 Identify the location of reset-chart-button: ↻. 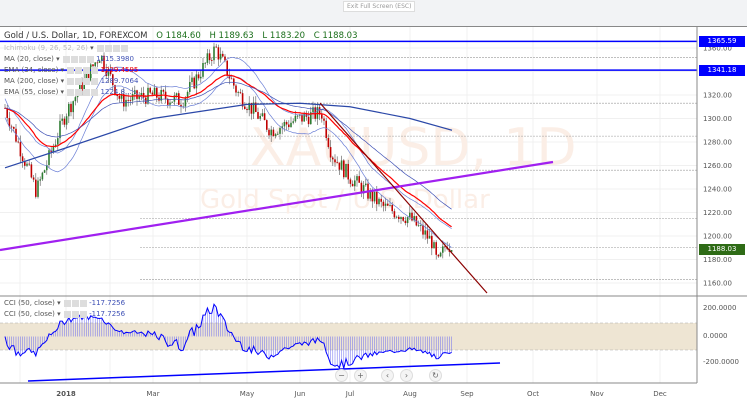
(435, 375).